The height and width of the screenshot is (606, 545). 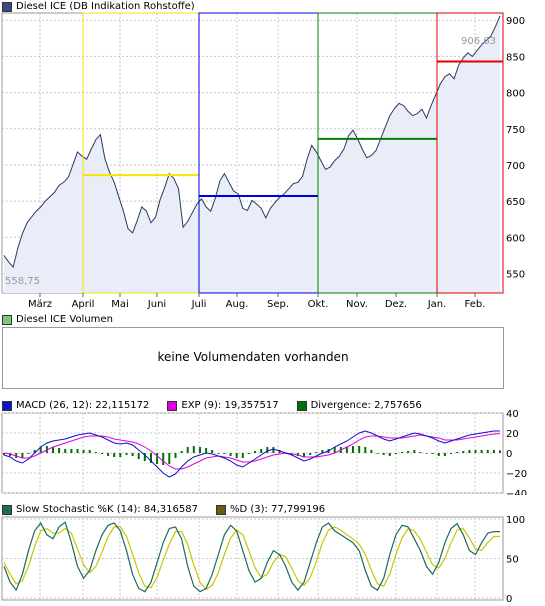 I want to click on price-x-tick-label: Jan., so click(x=437, y=304).